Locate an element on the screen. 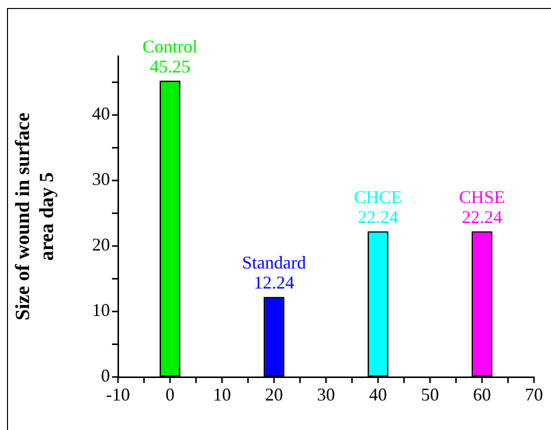 The width and height of the screenshot is (551, 430). series-label: Standard is located at coordinates (274, 262).